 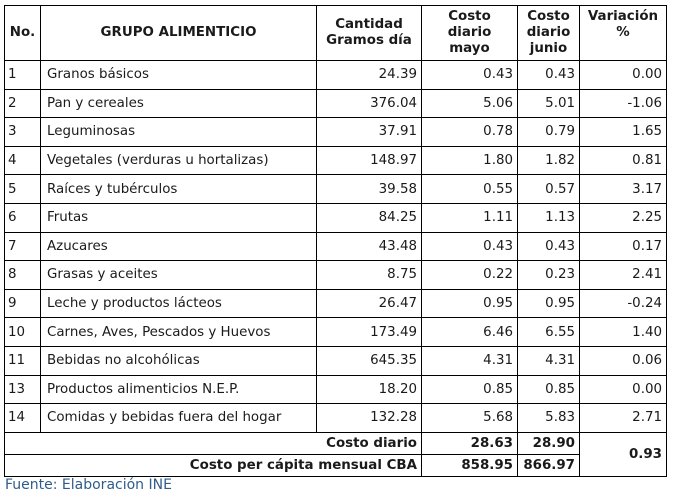 What do you see at coordinates (548, 246) in the screenshot?
I see `cell-junio: 0.43` at bounding box center [548, 246].